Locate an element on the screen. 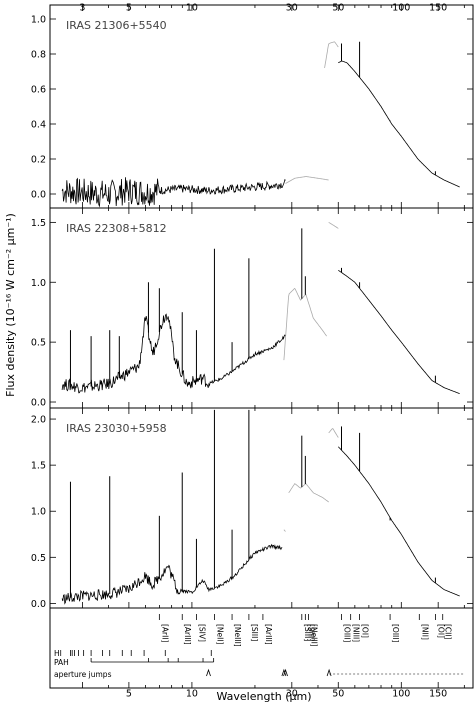 The width and height of the screenshot is (474, 709). y-axis-label: Flux density (10⁻¹⁶ W cm⁻² μm⁻¹) is located at coordinates (10, 305).